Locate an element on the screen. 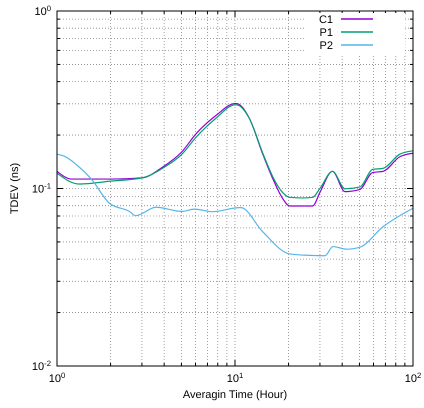  legend-label: P1 is located at coordinates (326, 33).